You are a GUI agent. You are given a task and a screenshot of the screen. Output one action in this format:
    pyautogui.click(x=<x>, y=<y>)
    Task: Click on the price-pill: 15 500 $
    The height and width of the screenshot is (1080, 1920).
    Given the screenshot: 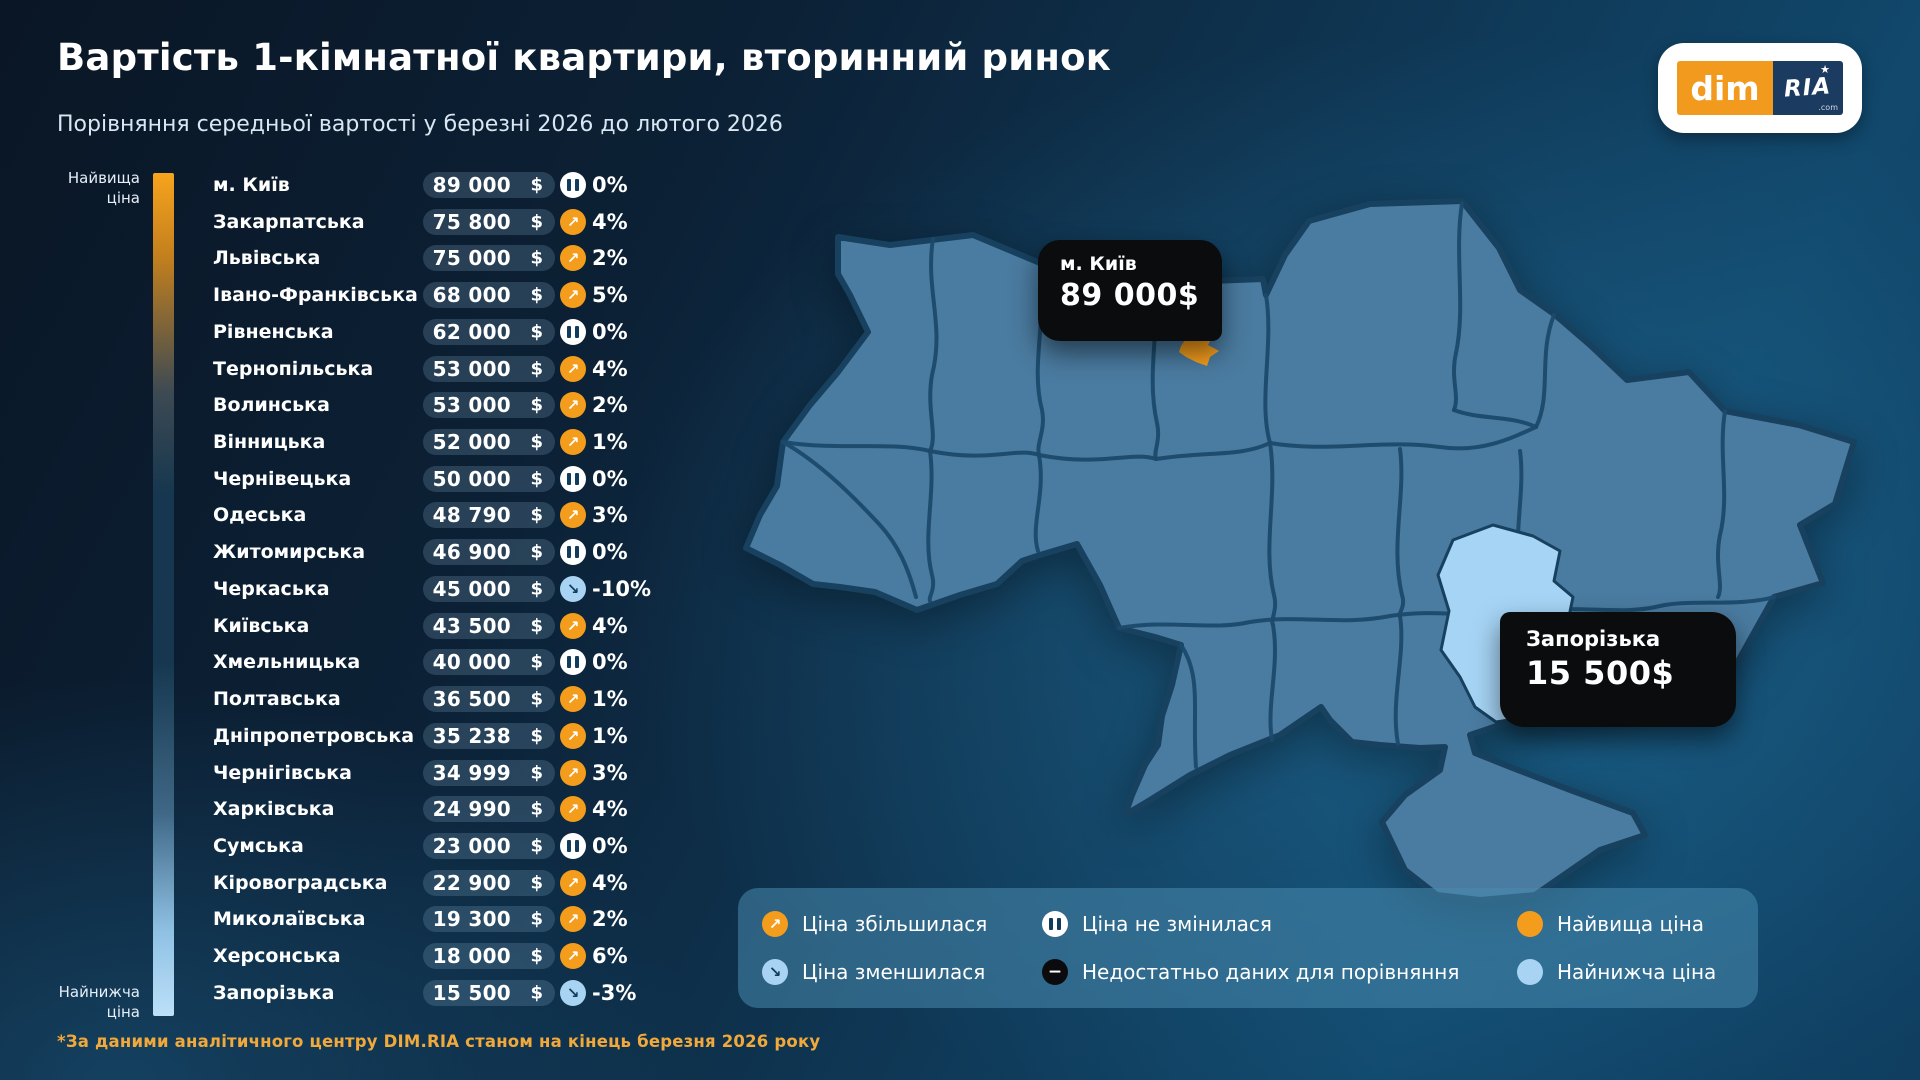 What is the action you would take?
    pyautogui.click(x=489, y=992)
    